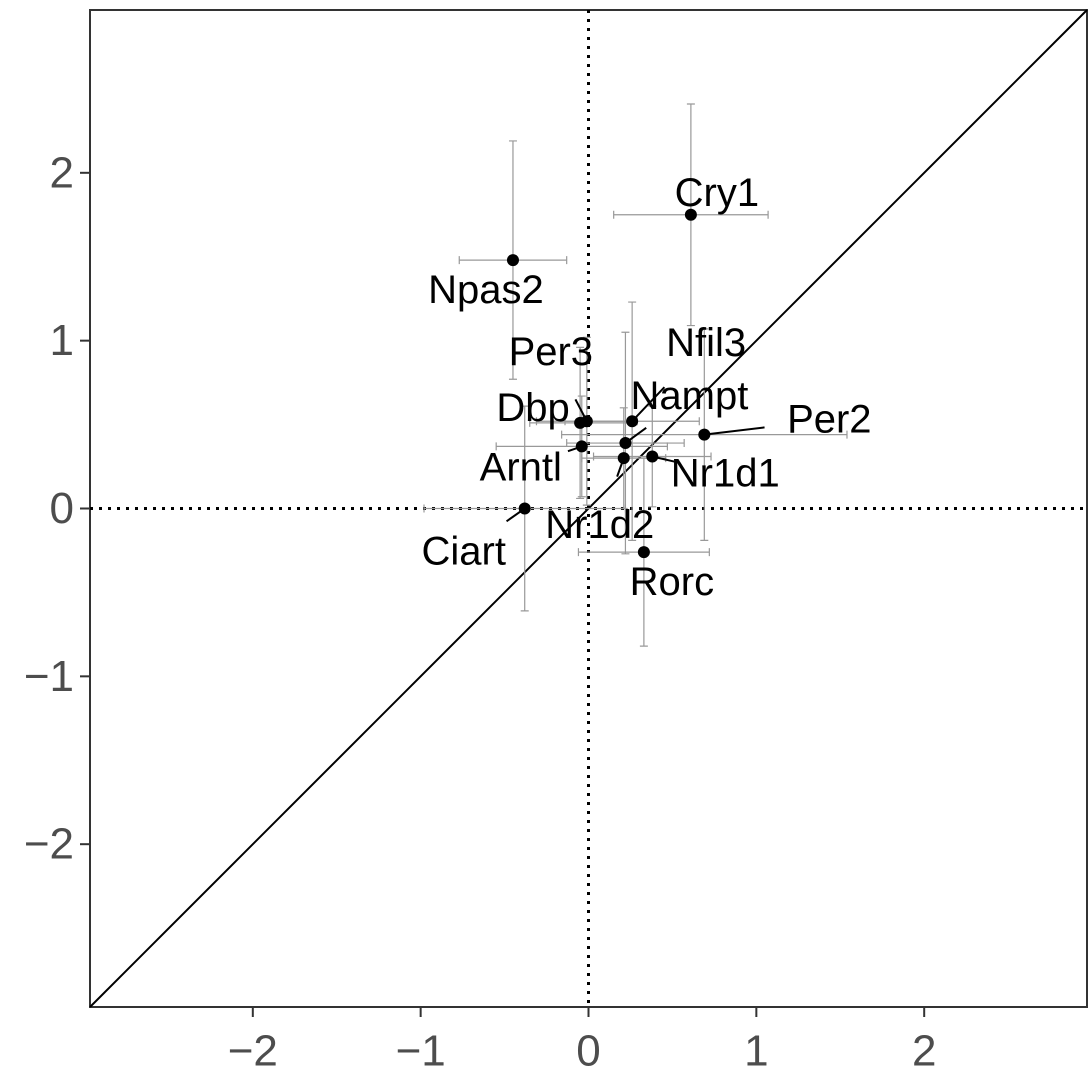 The width and height of the screenshot is (1088, 1075). I want to click on y-tick-label: −2, so click(49, 844).